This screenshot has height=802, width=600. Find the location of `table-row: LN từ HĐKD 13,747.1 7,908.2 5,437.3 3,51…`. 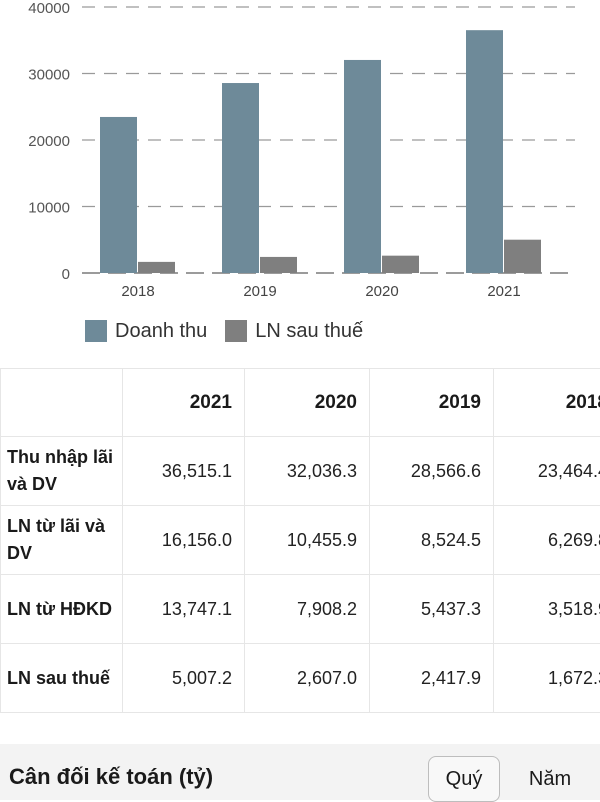

table-row: LN từ HĐKD 13,747.1 7,908.2 5,437.3 3,51… is located at coordinates (300, 609).